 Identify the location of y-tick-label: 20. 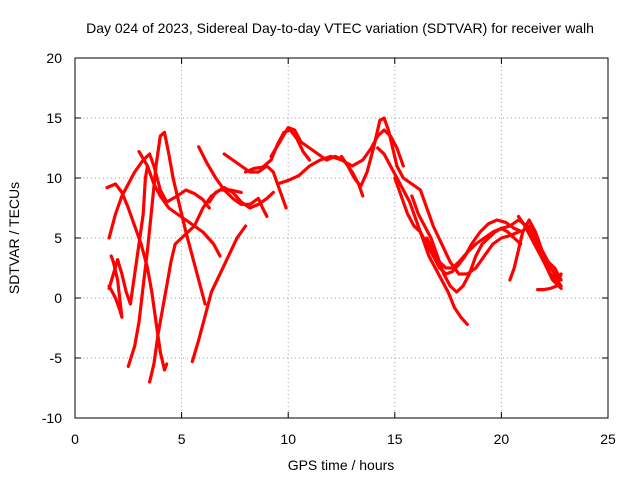
(54, 58).